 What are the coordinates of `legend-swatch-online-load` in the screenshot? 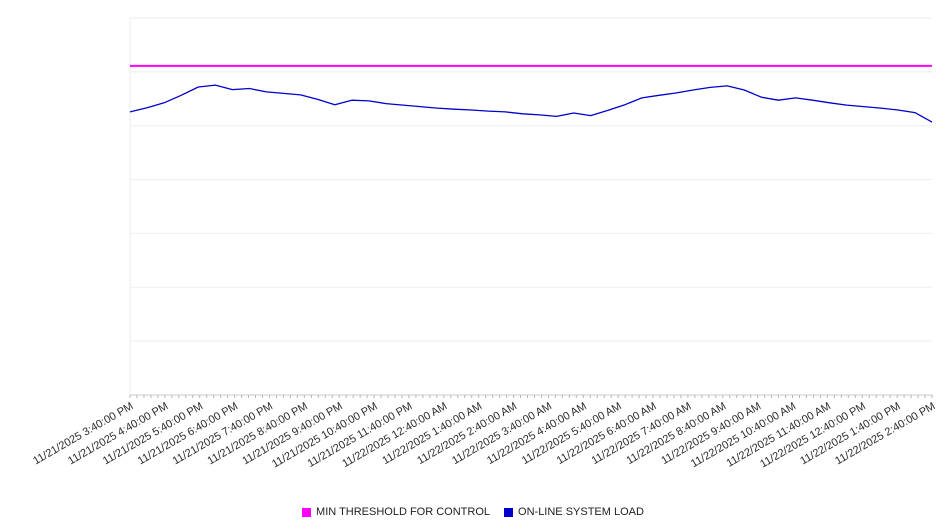 It's located at (509, 512).